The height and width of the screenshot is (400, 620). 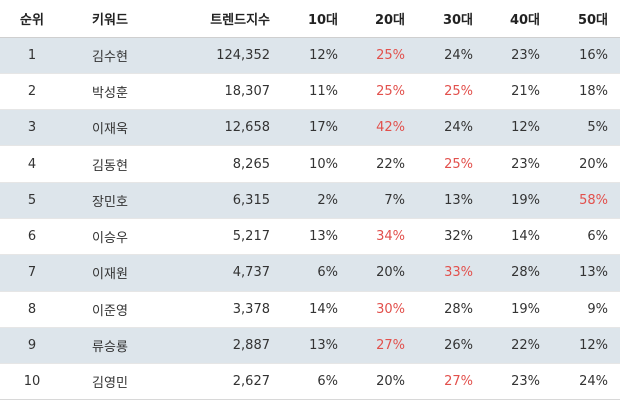 What do you see at coordinates (390, 346) in the screenshot?
I see `age-20-cell: 27%` at bounding box center [390, 346].